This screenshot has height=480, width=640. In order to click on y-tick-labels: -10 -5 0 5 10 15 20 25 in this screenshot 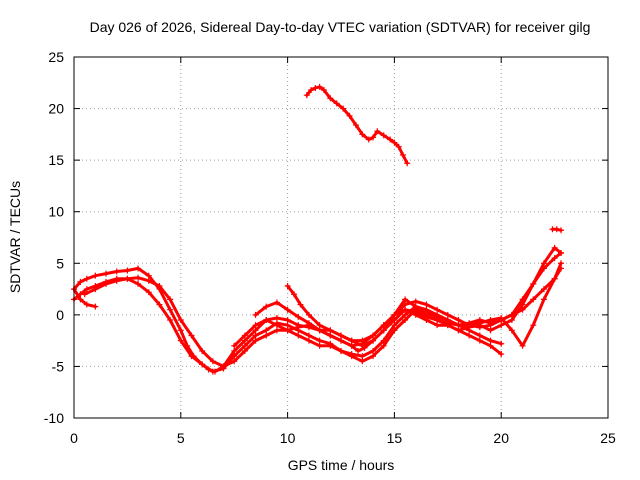, I will do `click(54, 237)`.